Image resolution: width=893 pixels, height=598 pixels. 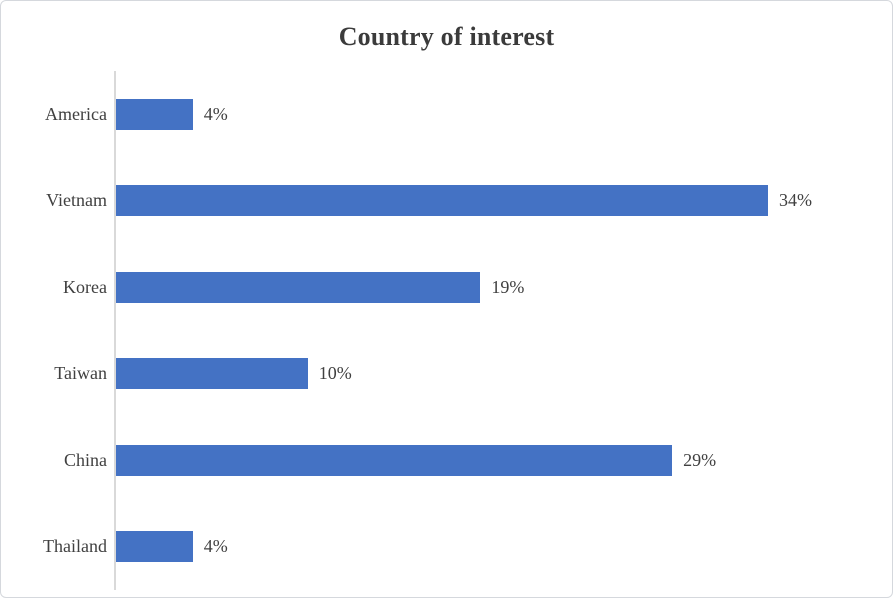 I want to click on chart-row: America 4%, so click(x=446, y=114).